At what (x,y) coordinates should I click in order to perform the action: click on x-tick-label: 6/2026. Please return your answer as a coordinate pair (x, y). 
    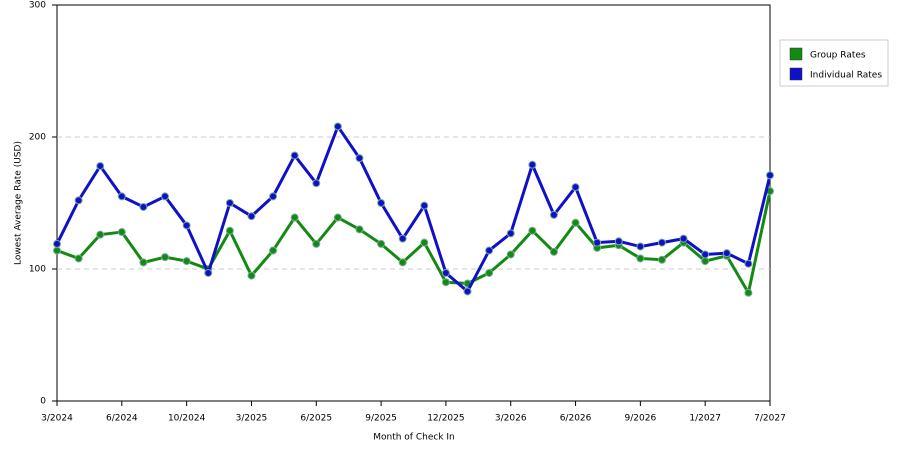
    Looking at the image, I should click on (576, 419).